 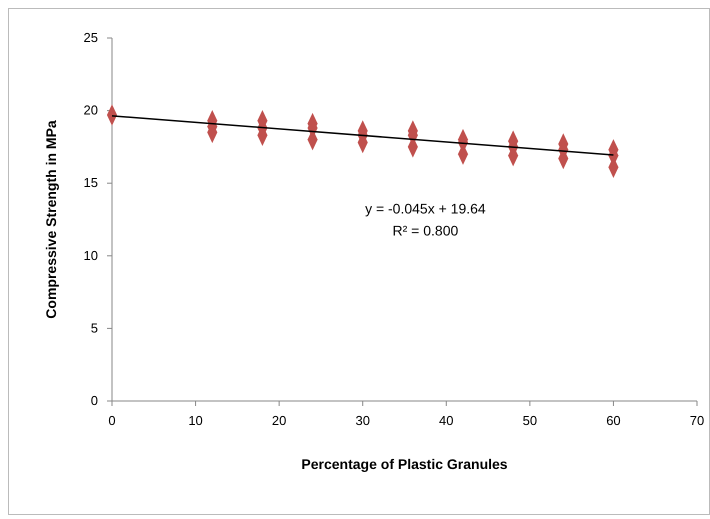 I want to click on annotation: y = -0.045x + 19.64, so click(x=425, y=208).